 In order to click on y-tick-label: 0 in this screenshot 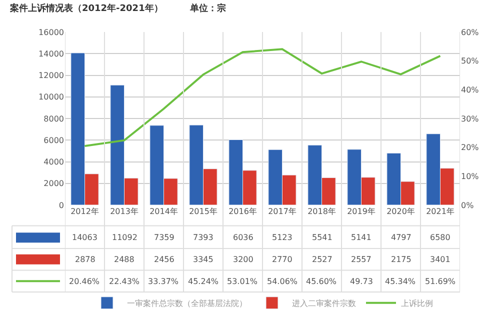, I will do `click(61, 205)`.